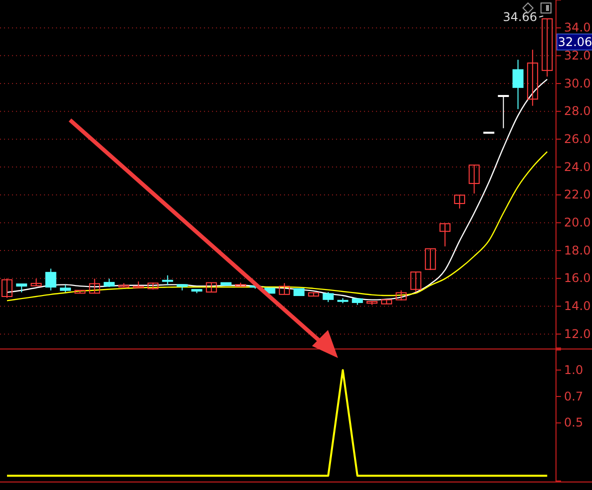 This screenshot has width=592, height=490. Describe the element at coordinates (575, 42) in the screenshot. I see `text: 32.06` at that location.